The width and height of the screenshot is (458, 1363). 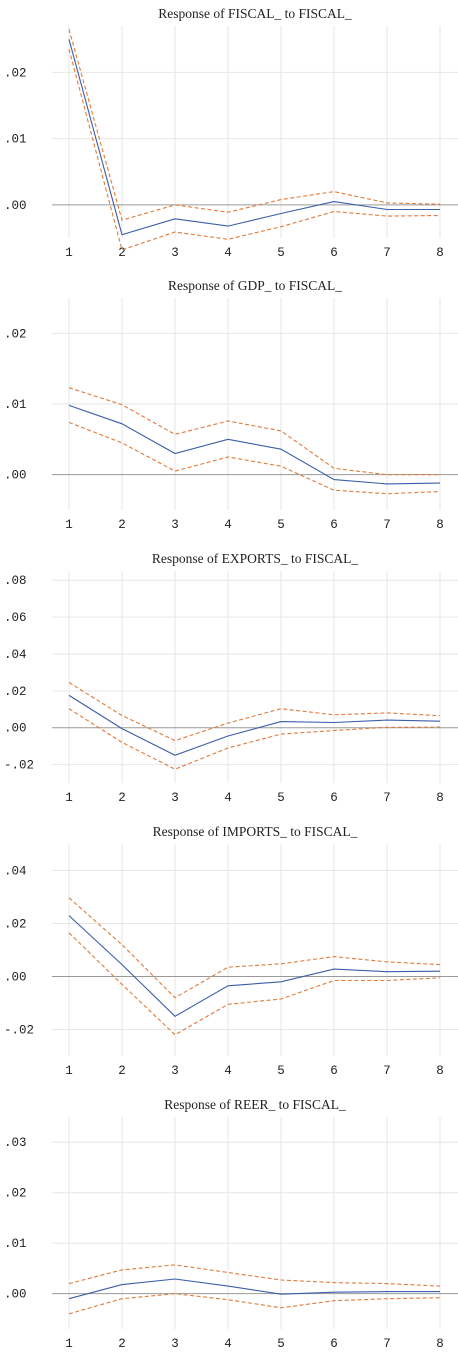 I want to click on y-tick-label: .03, so click(x=15, y=1143).